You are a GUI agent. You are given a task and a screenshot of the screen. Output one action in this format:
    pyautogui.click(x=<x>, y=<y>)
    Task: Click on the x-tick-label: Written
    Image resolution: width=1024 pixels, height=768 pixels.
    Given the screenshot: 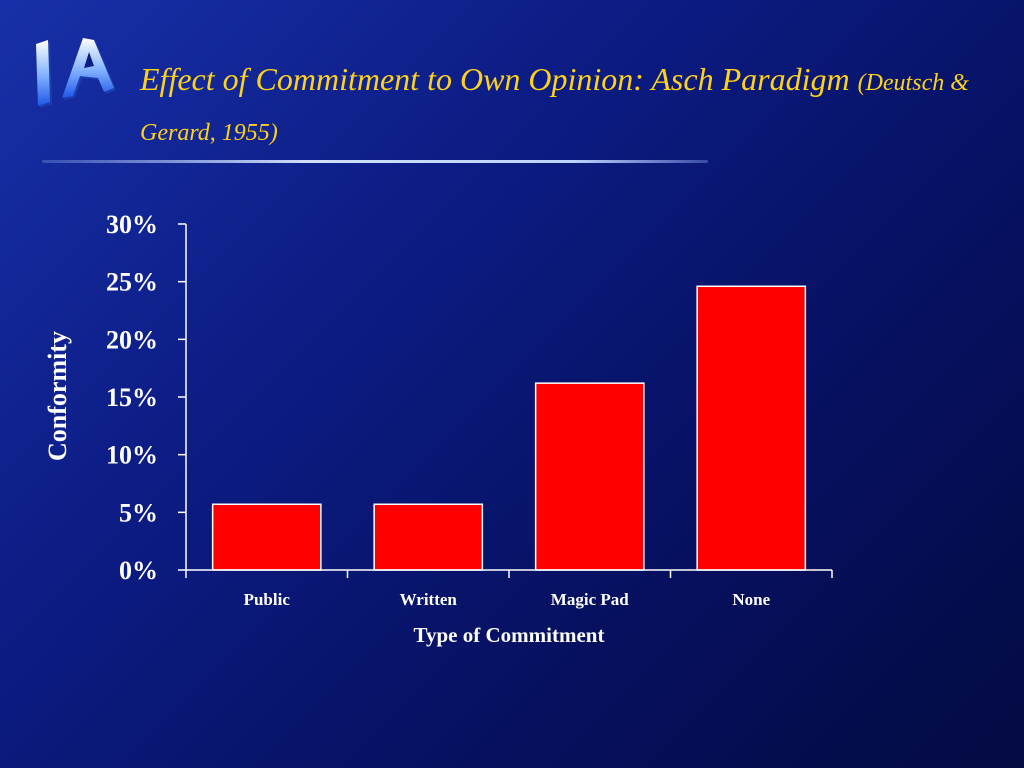 What is the action you would take?
    pyautogui.click(x=429, y=599)
    